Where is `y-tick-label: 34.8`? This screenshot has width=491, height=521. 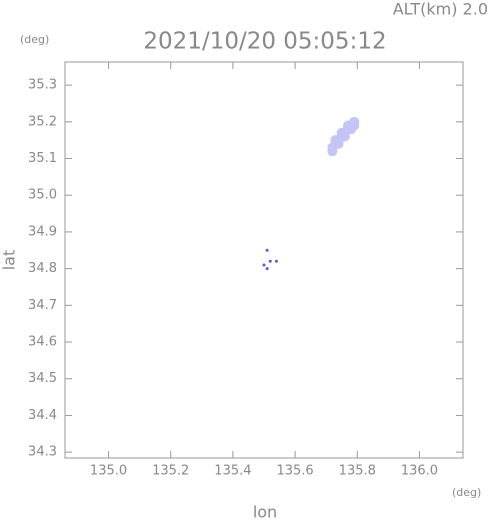
y-tick-label: 34.8 is located at coordinates (42, 268).